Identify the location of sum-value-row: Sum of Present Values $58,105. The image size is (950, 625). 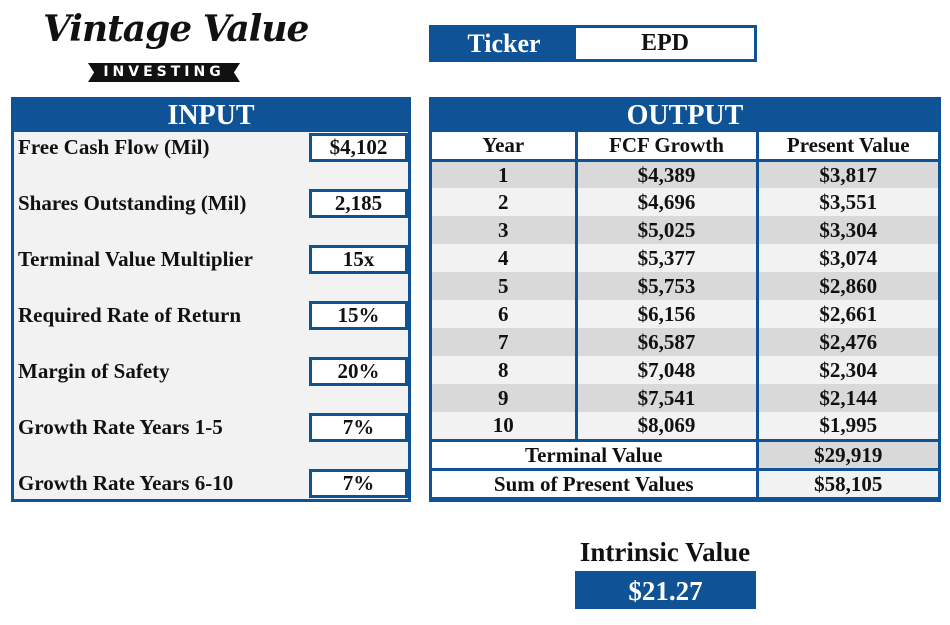
(685, 482).